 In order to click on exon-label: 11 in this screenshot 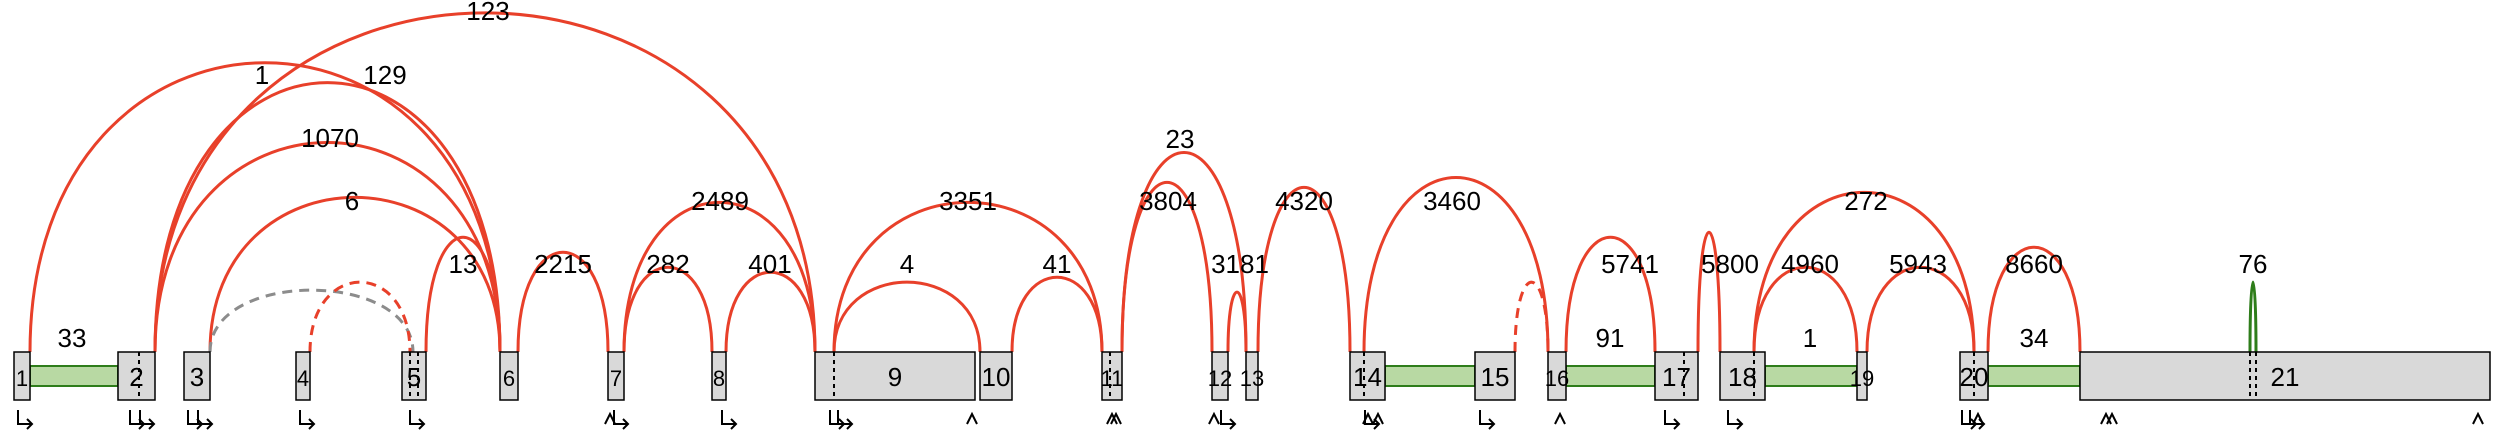, I will do `click(1112, 378)`.